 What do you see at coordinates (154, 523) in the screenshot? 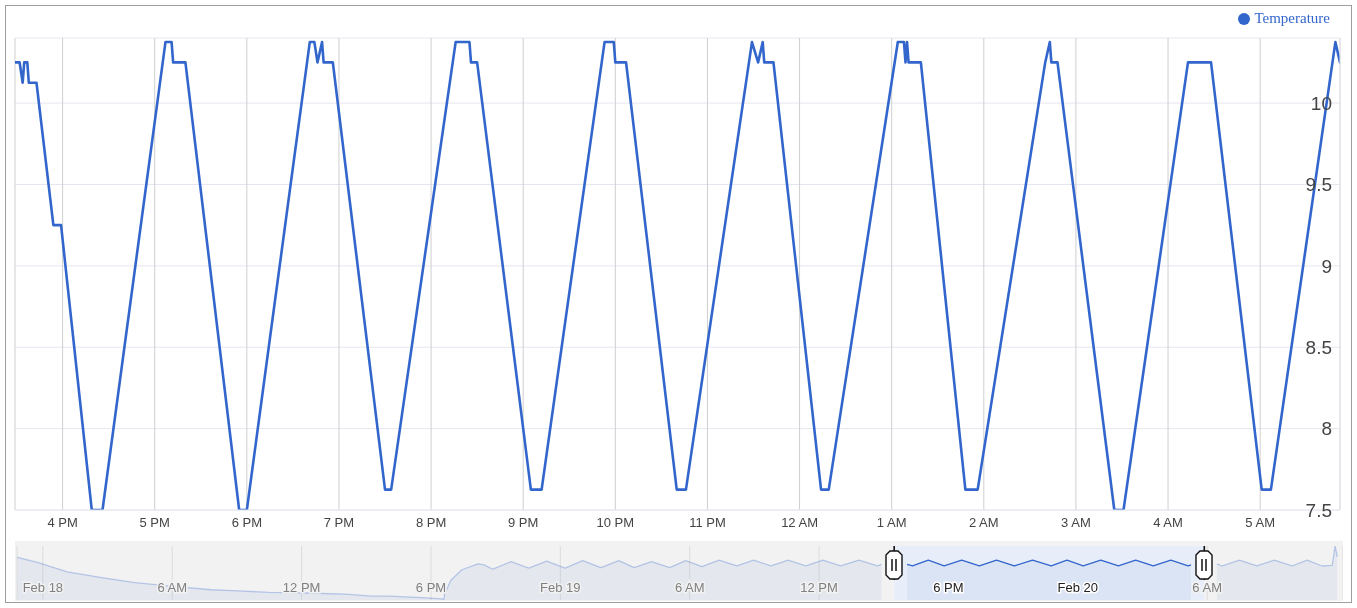
I see `x-tick-label: 5 PM` at bounding box center [154, 523].